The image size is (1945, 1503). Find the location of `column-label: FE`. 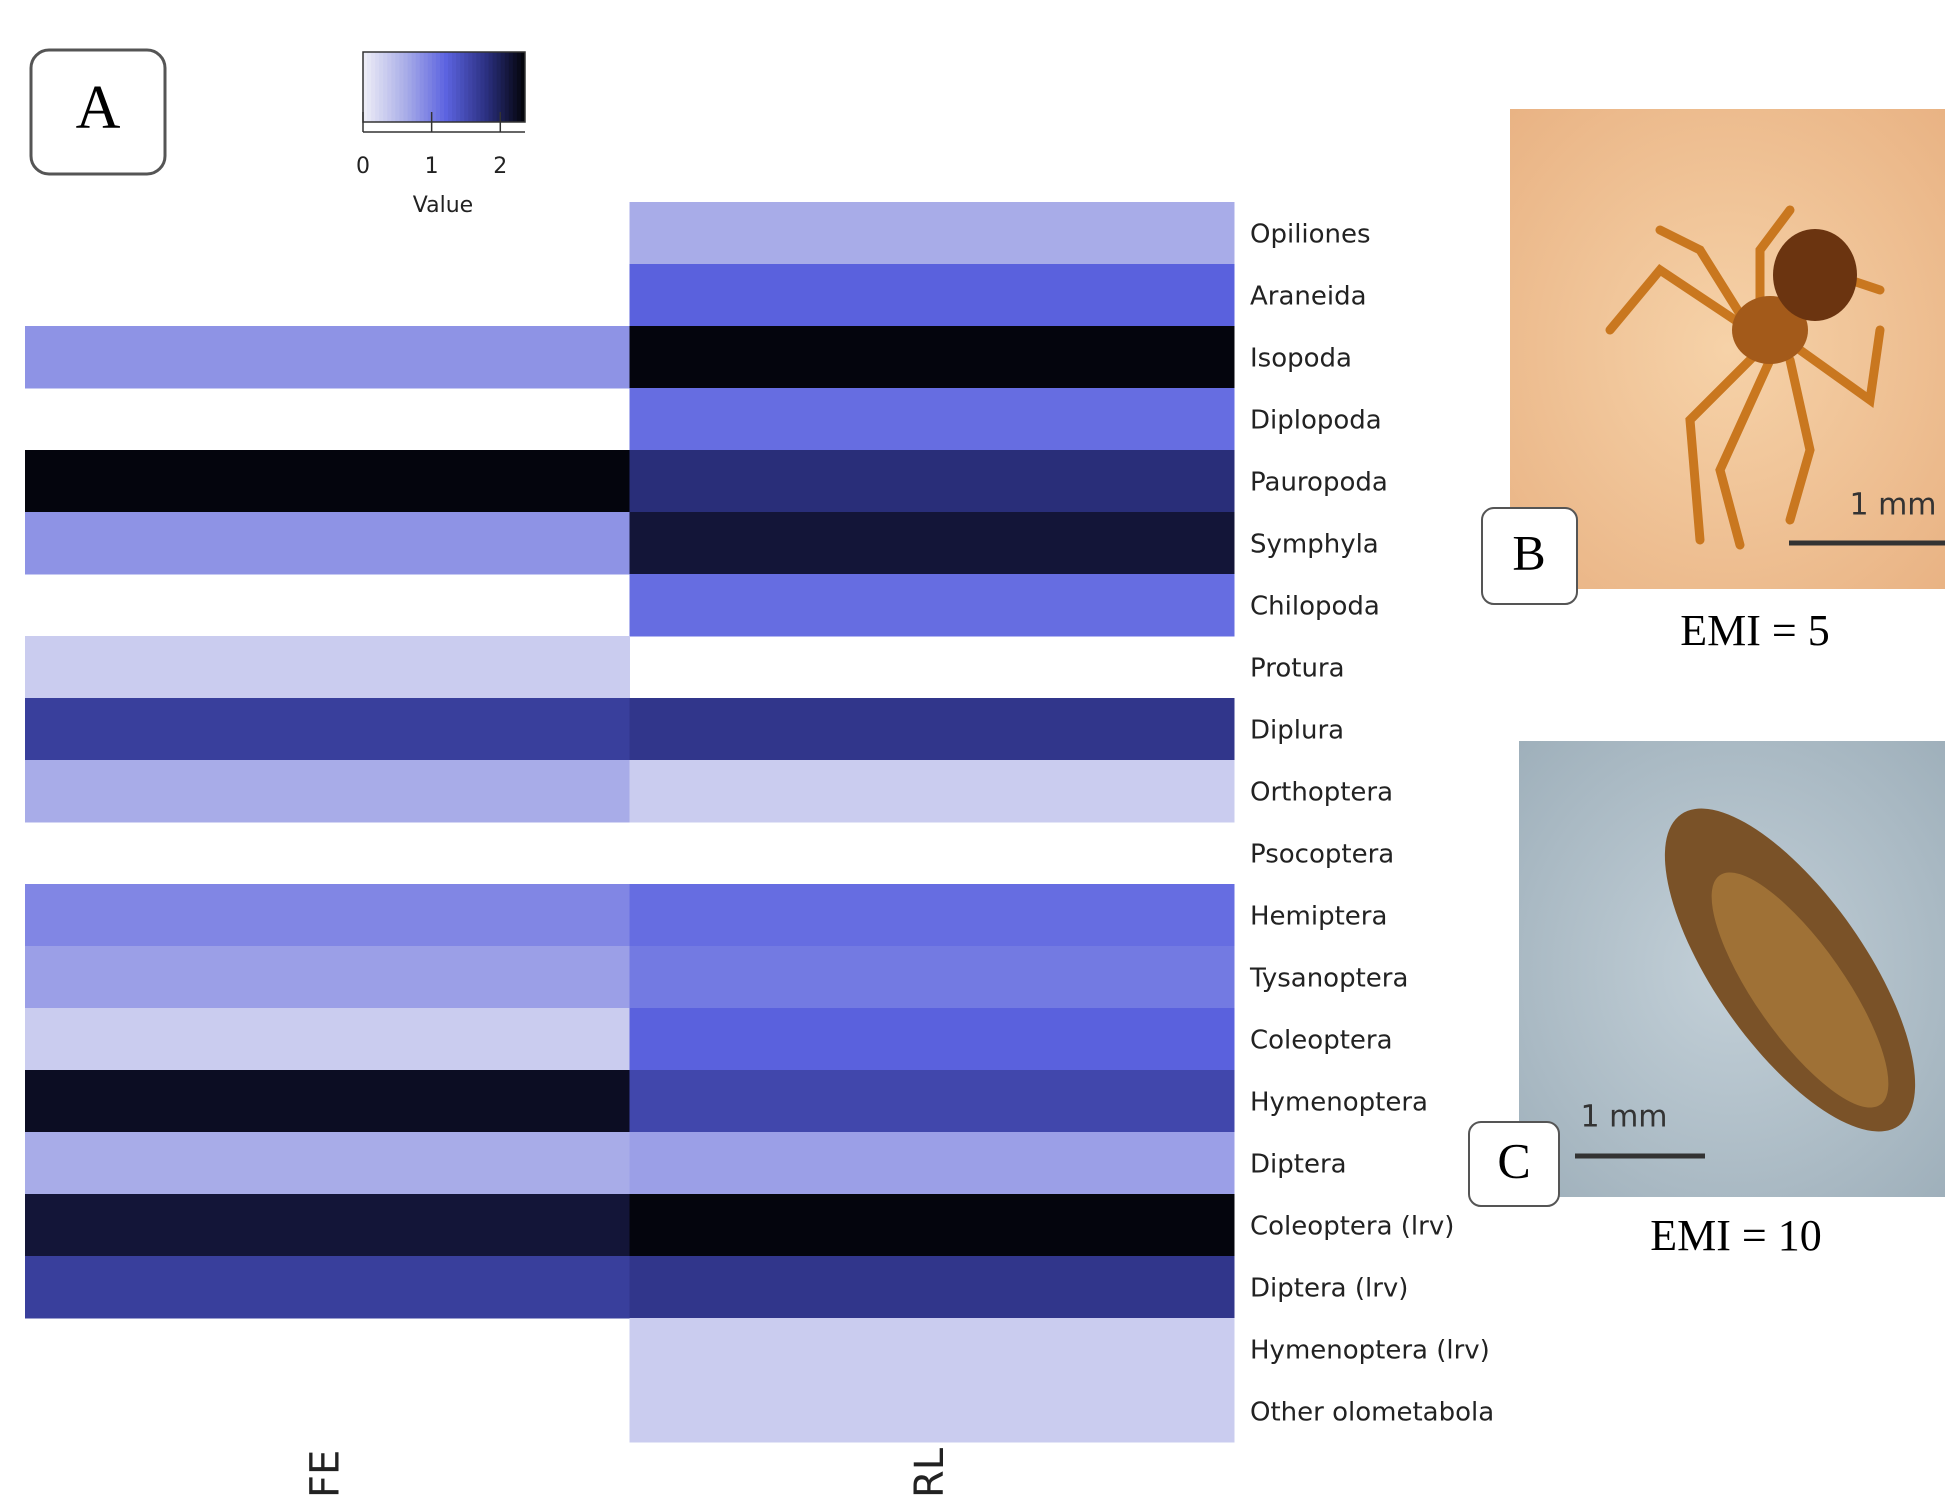

column-label: FE is located at coordinates (325, 1474).